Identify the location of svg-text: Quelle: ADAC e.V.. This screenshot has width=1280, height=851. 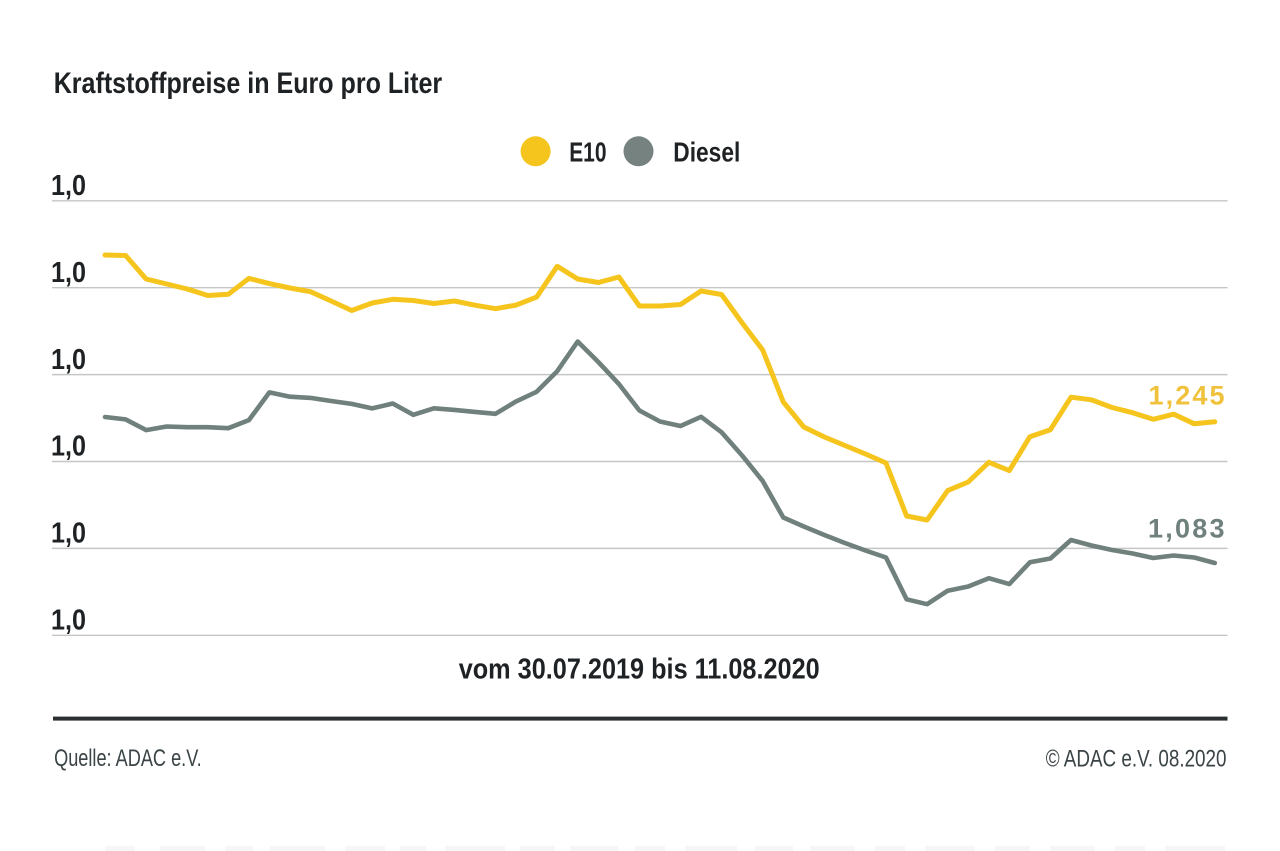
(128, 758).